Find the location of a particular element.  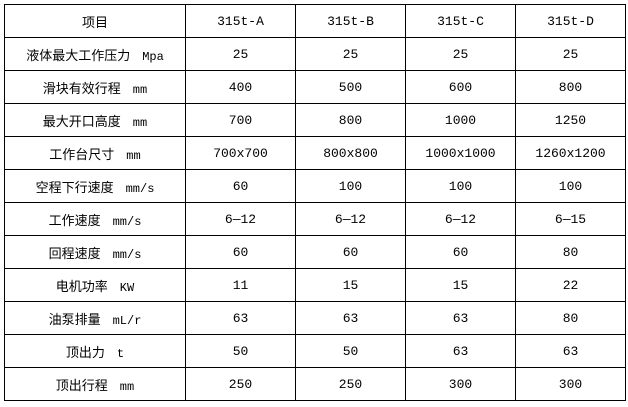

header-cell-315t-d: 315t-D is located at coordinates (570, 21).